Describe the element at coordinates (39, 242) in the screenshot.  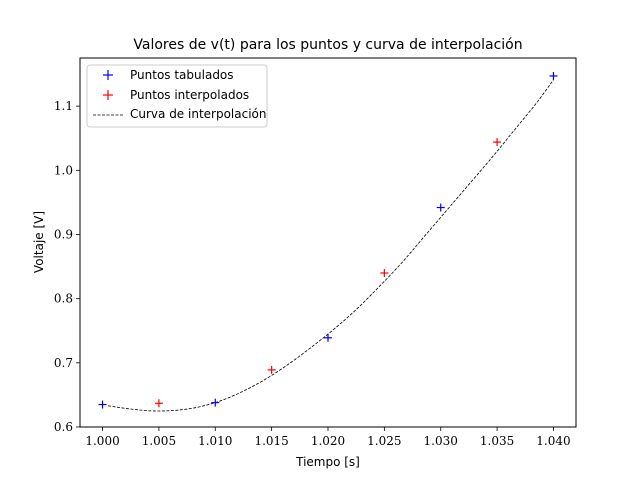
I see `y-axis-label: Voltaje [V]` at that location.